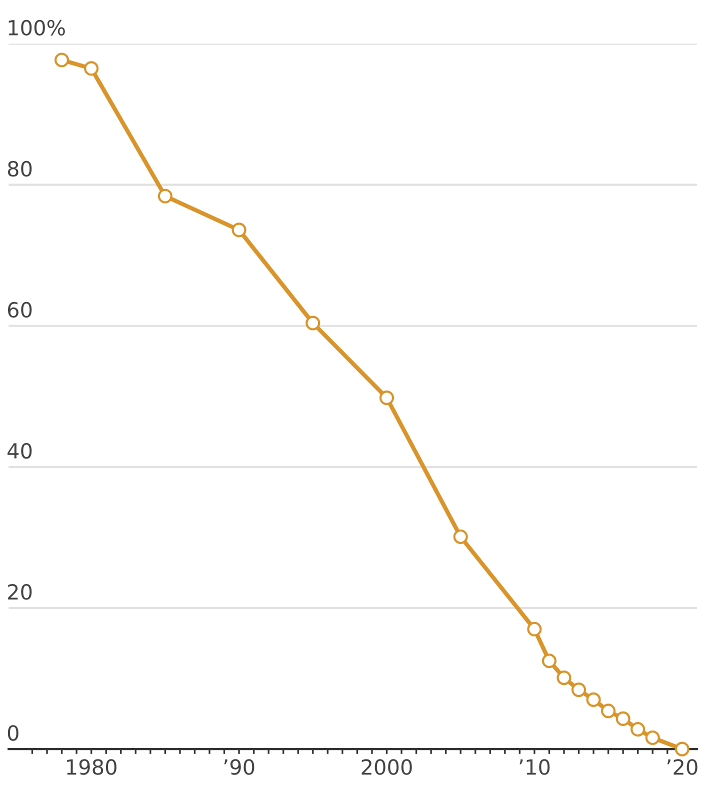 This screenshot has height=796, width=717. What do you see at coordinates (13, 733) in the screenshot?
I see `y-tick-label: 0` at bounding box center [13, 733].